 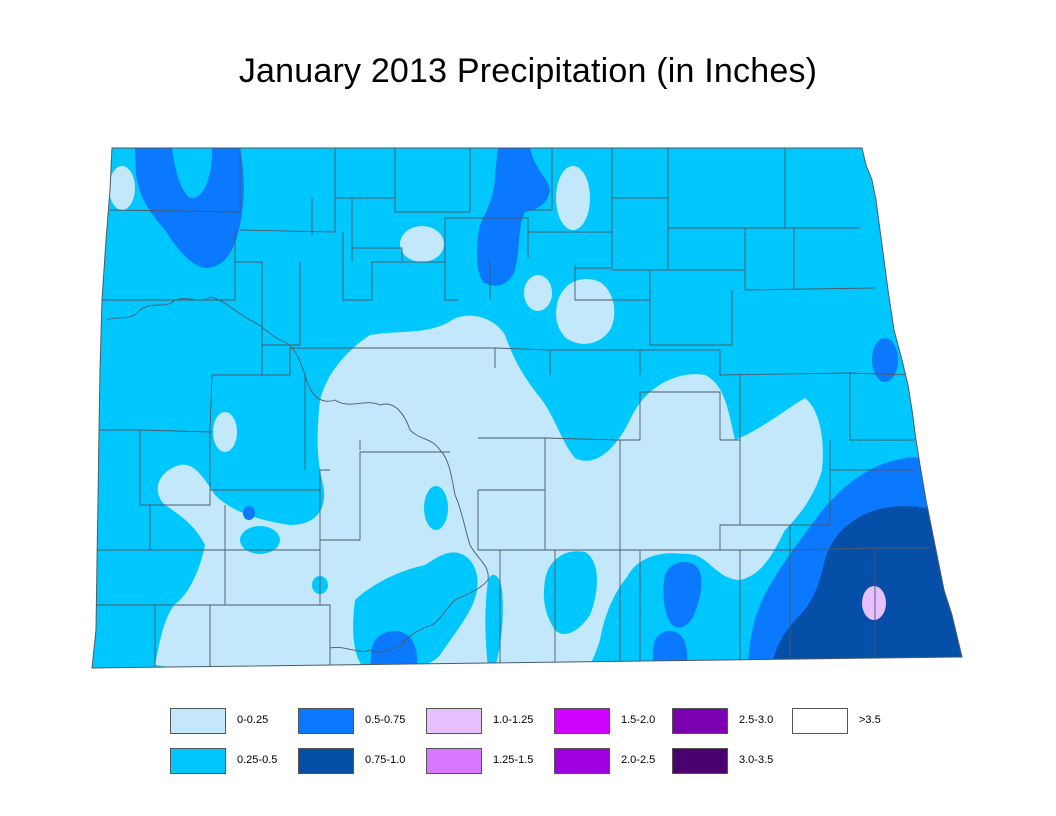 I want to click on range-05-075-north, so click(x=513, y=217).